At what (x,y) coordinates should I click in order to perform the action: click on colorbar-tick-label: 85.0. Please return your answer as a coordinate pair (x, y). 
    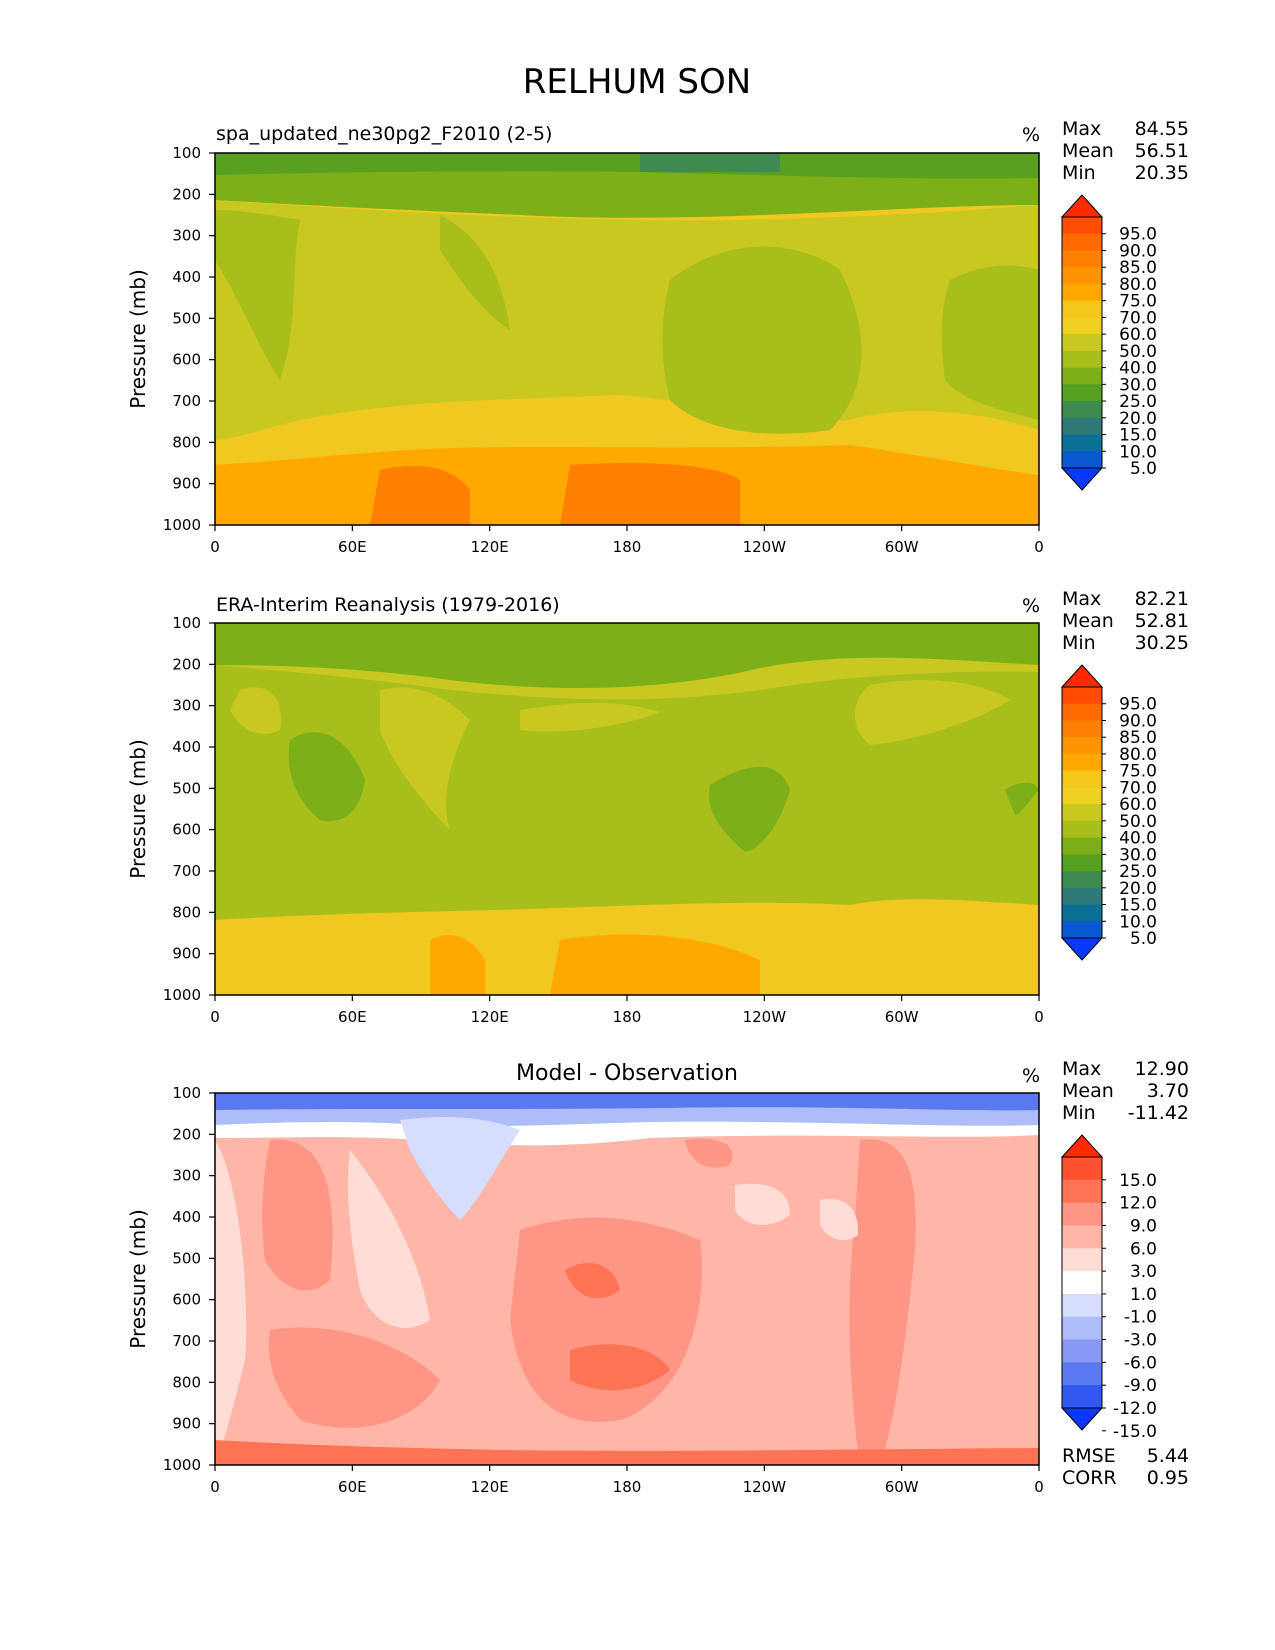
    Looking at the image, I should click on (1138, 268).